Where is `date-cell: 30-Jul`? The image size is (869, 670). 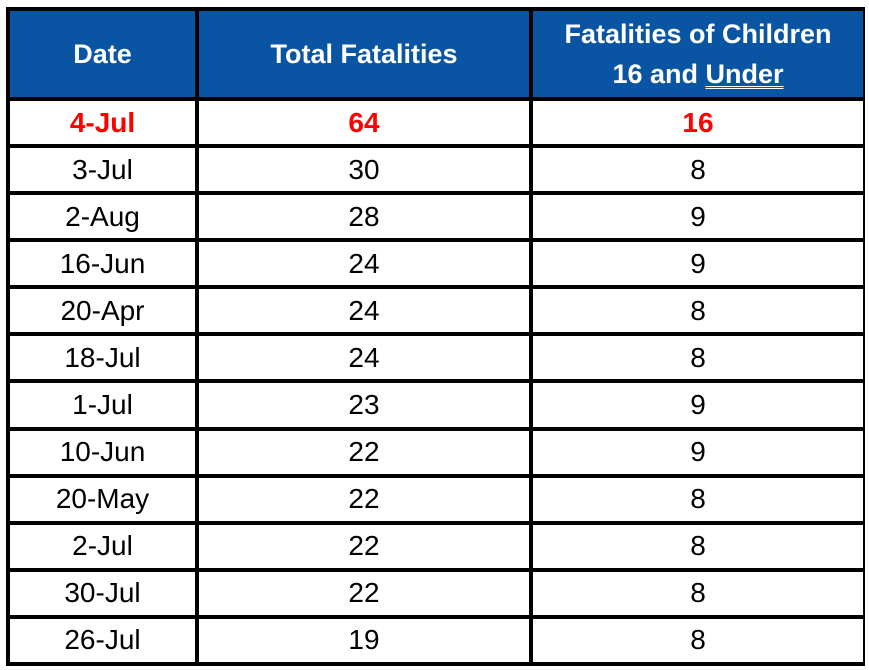 date-cell: 30-Jul is located at coordinates (102, 593).